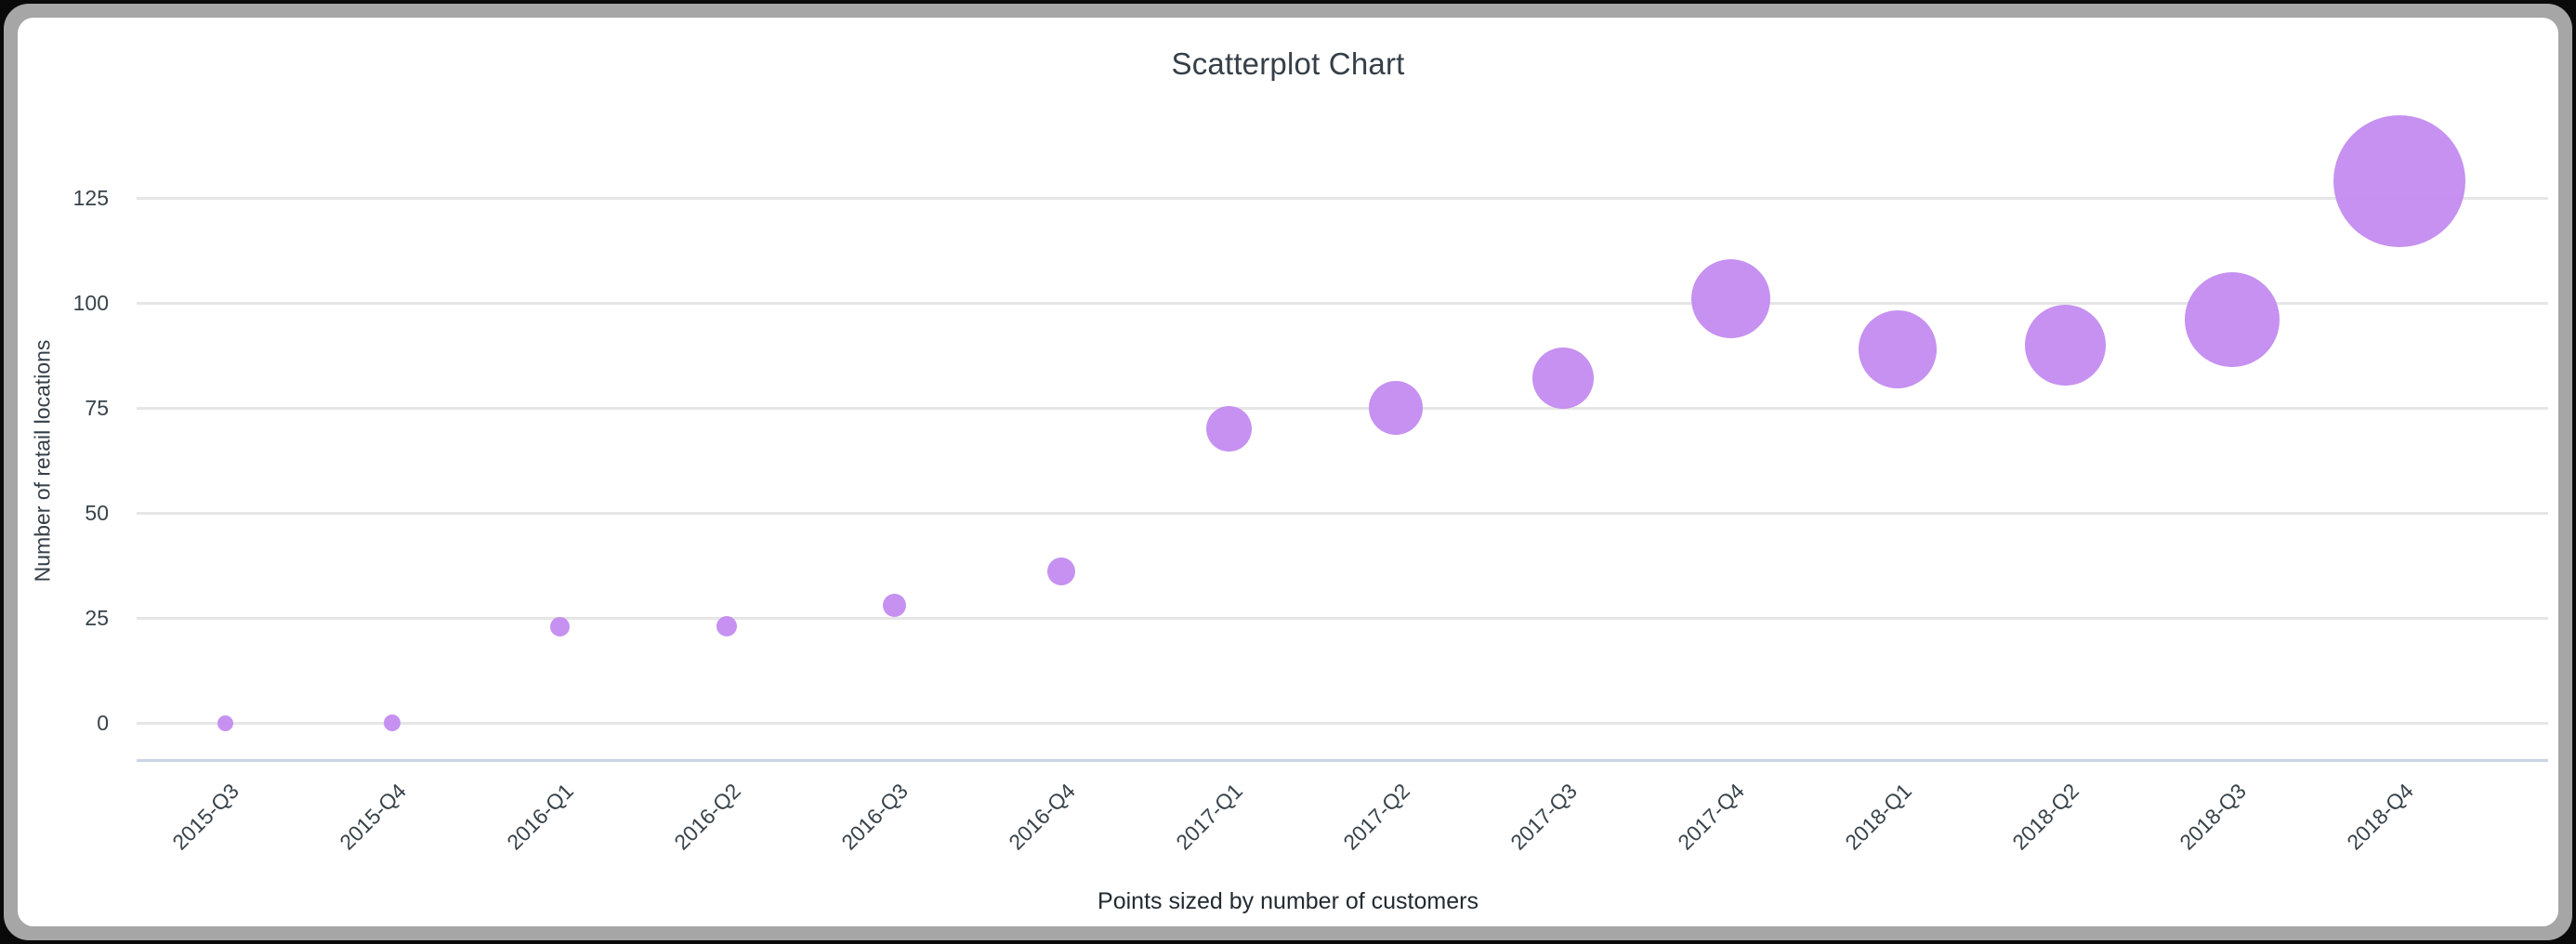 The width and height of the screenshot is (2576, 944). Describe the element at coordinates (2213, 817) in the screenshot. I see `x-tick-label-2018-Q3: 2018-Q3` at that location.